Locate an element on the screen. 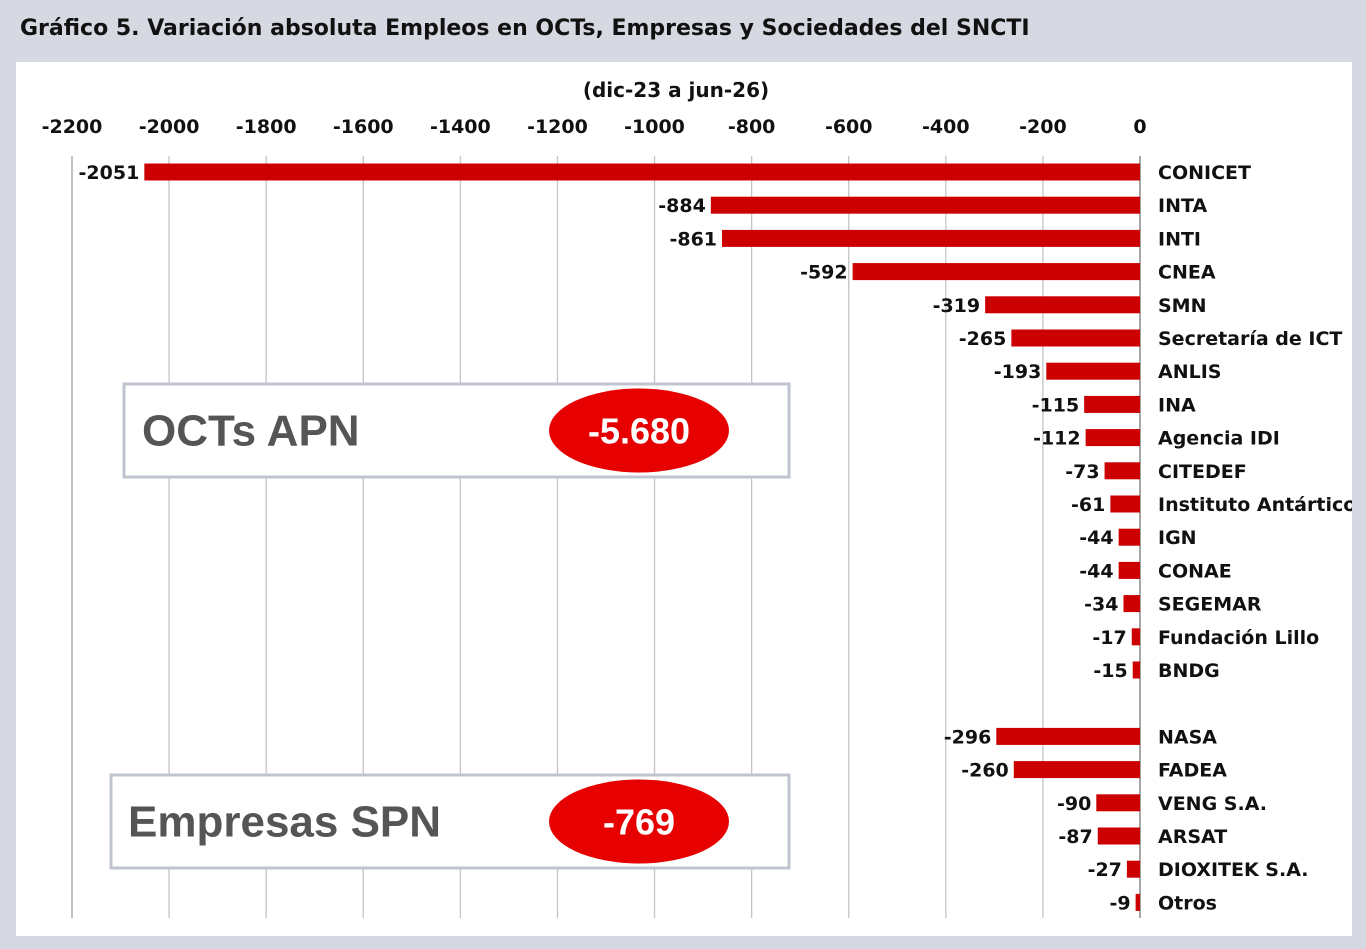 The height and width of the screenshot is (949, 1366). category-label: ARSAT is located at coordinates (1192, 837).